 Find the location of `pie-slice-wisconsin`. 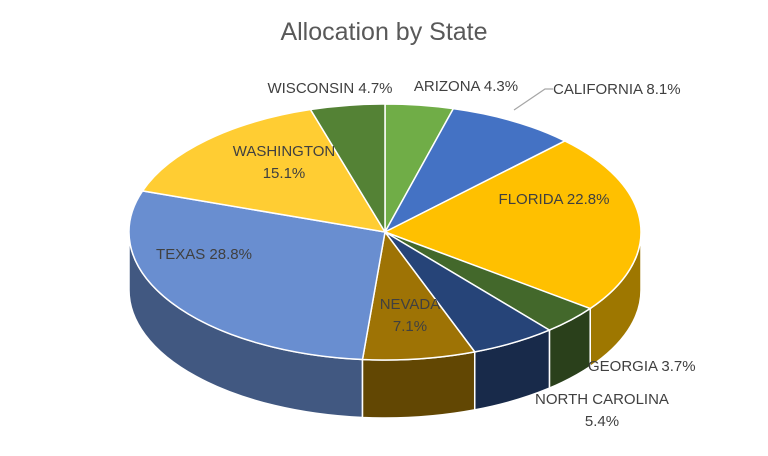

pie-slice-wisconsin is located at coordinates (347, 169).